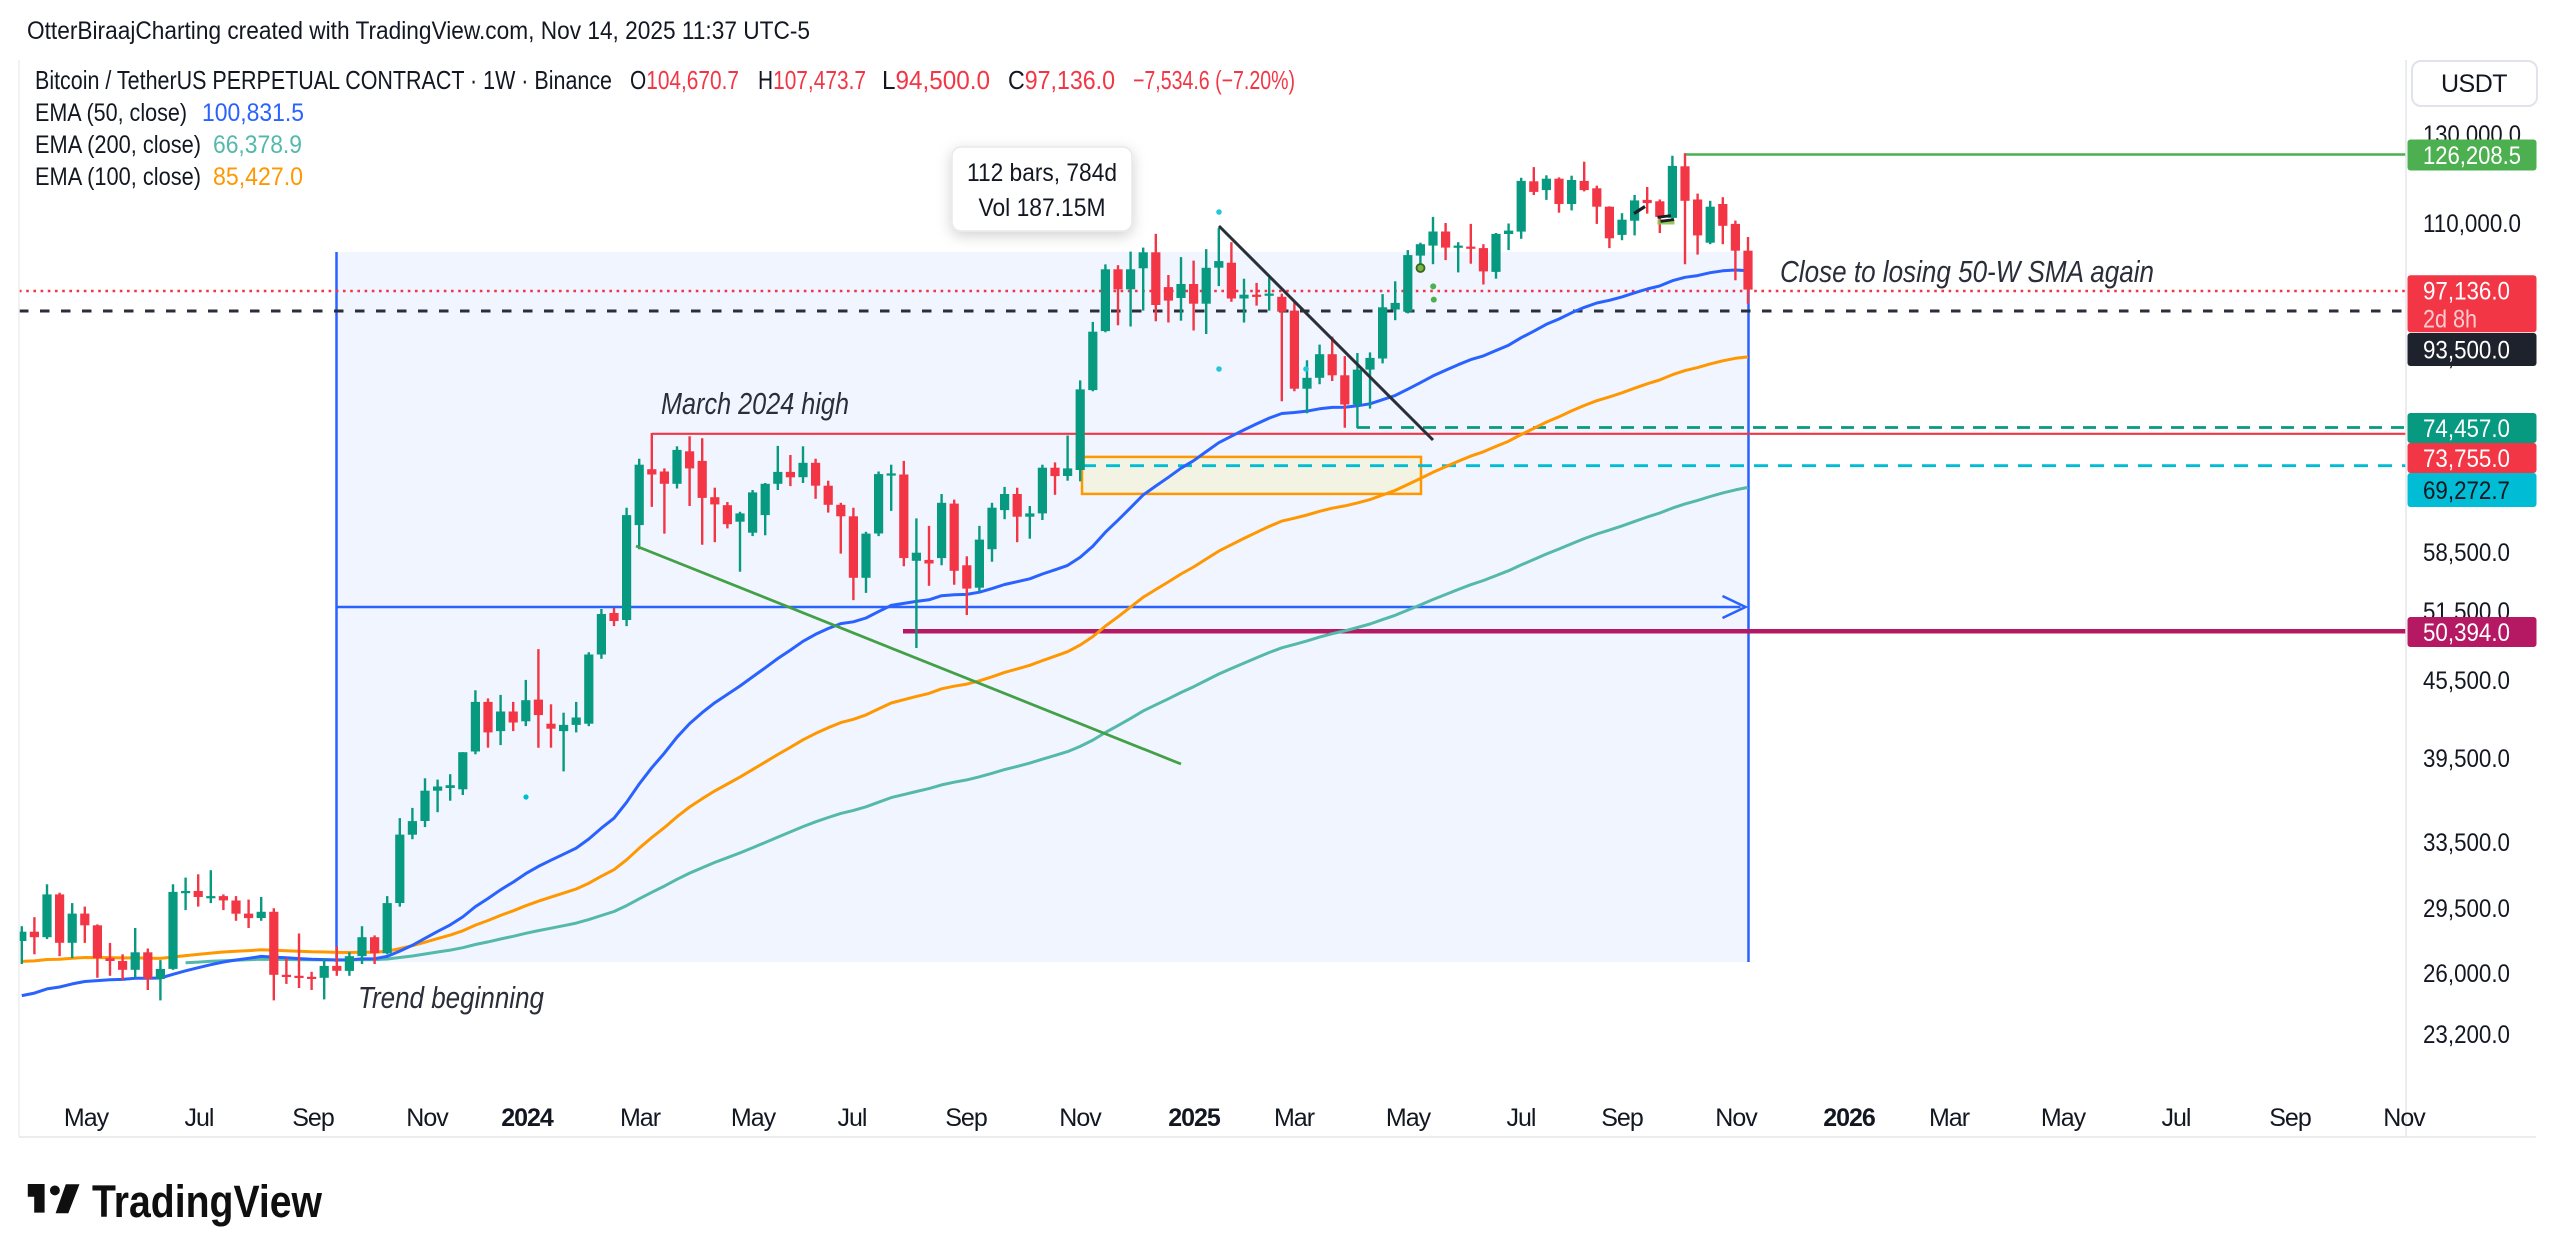 This screenshot has width=2560, height=1256. Describe the element at coordinates (2466, 759) in the screenshot. I see `svg-text: 39,500.0` at that location.